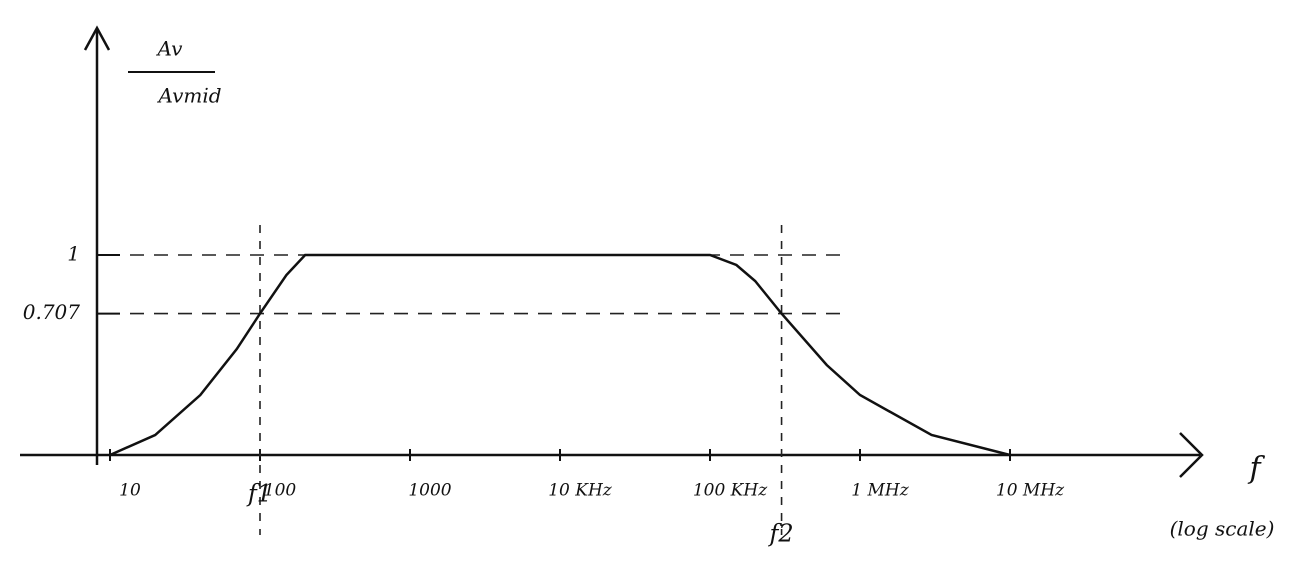 This screenshot has height=571, width=1290. Describe the element at coordinates (580, 491) in the screenshot. I see `x-tick-label: 10 KHz` at that location.